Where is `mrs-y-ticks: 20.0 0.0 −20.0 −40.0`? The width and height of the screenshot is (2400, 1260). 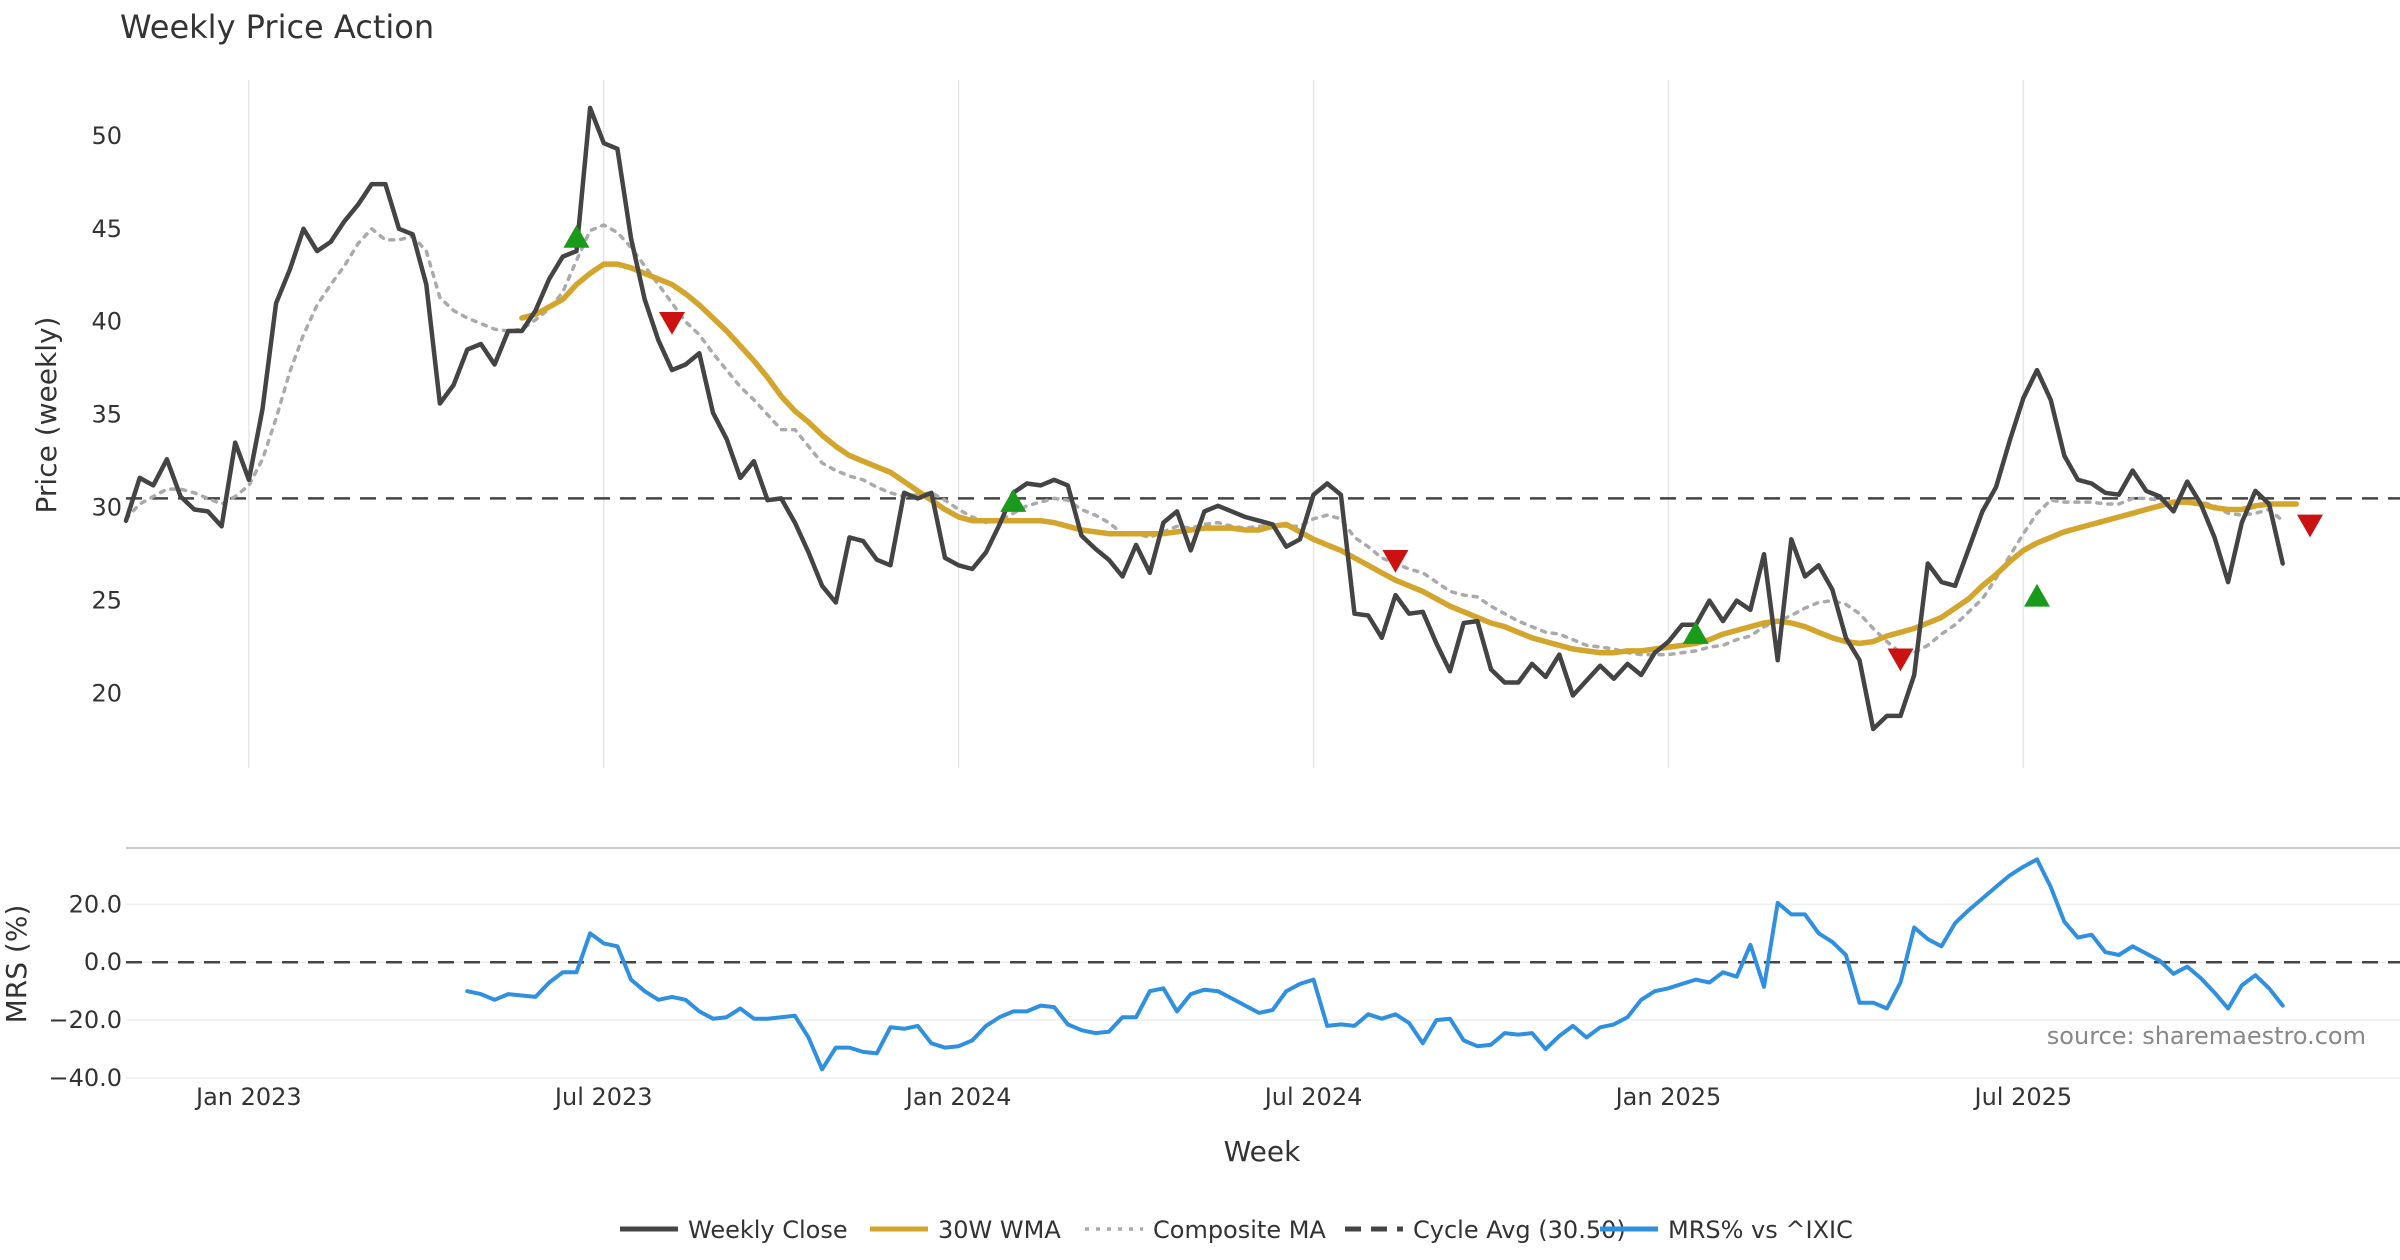
mrs-y-ticks: 20.0 0.0 −20.0 −40.0 is located at coordinates (85, 991).